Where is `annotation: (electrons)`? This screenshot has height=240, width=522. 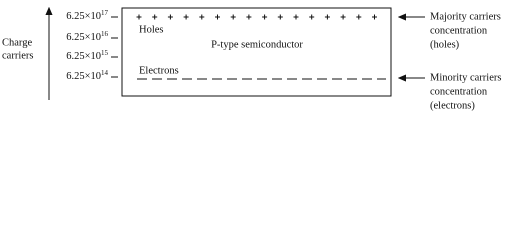 annotation: (electrons) is located at coordinates (452, 105).